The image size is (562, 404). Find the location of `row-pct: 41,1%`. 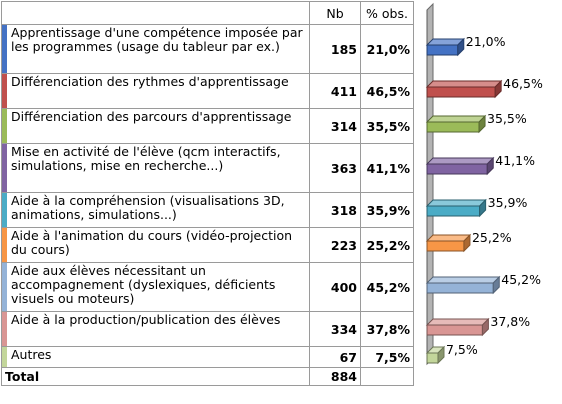

row-pct: 41,1% is located at coordinates (387, 168).